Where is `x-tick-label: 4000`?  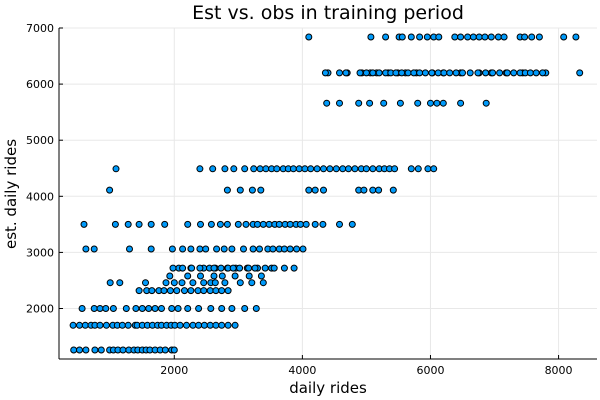 x-tick-label: 4000 is located at coordinates (302, 370).